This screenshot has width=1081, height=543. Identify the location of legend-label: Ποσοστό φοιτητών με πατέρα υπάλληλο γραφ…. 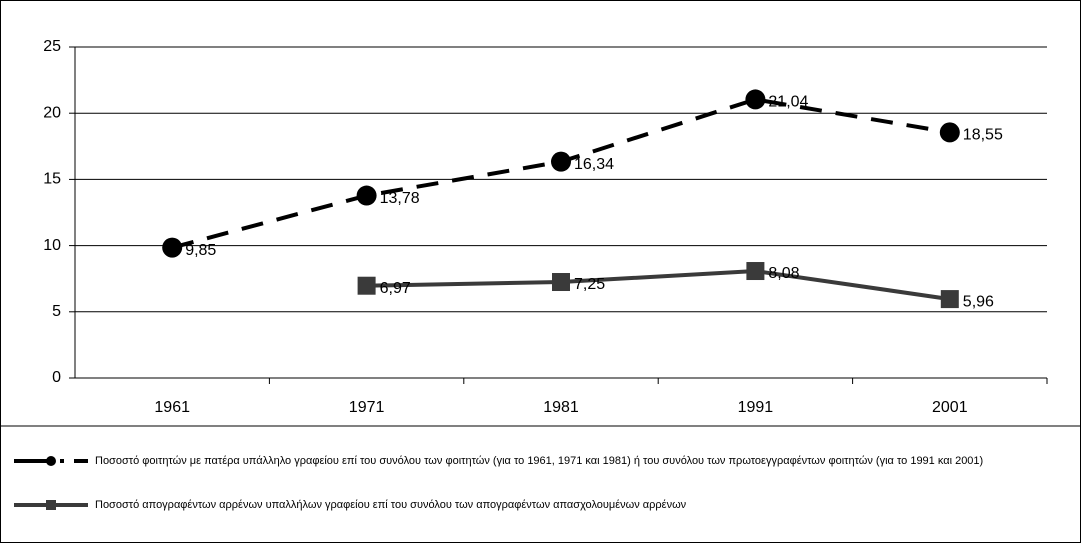
(539, 461).